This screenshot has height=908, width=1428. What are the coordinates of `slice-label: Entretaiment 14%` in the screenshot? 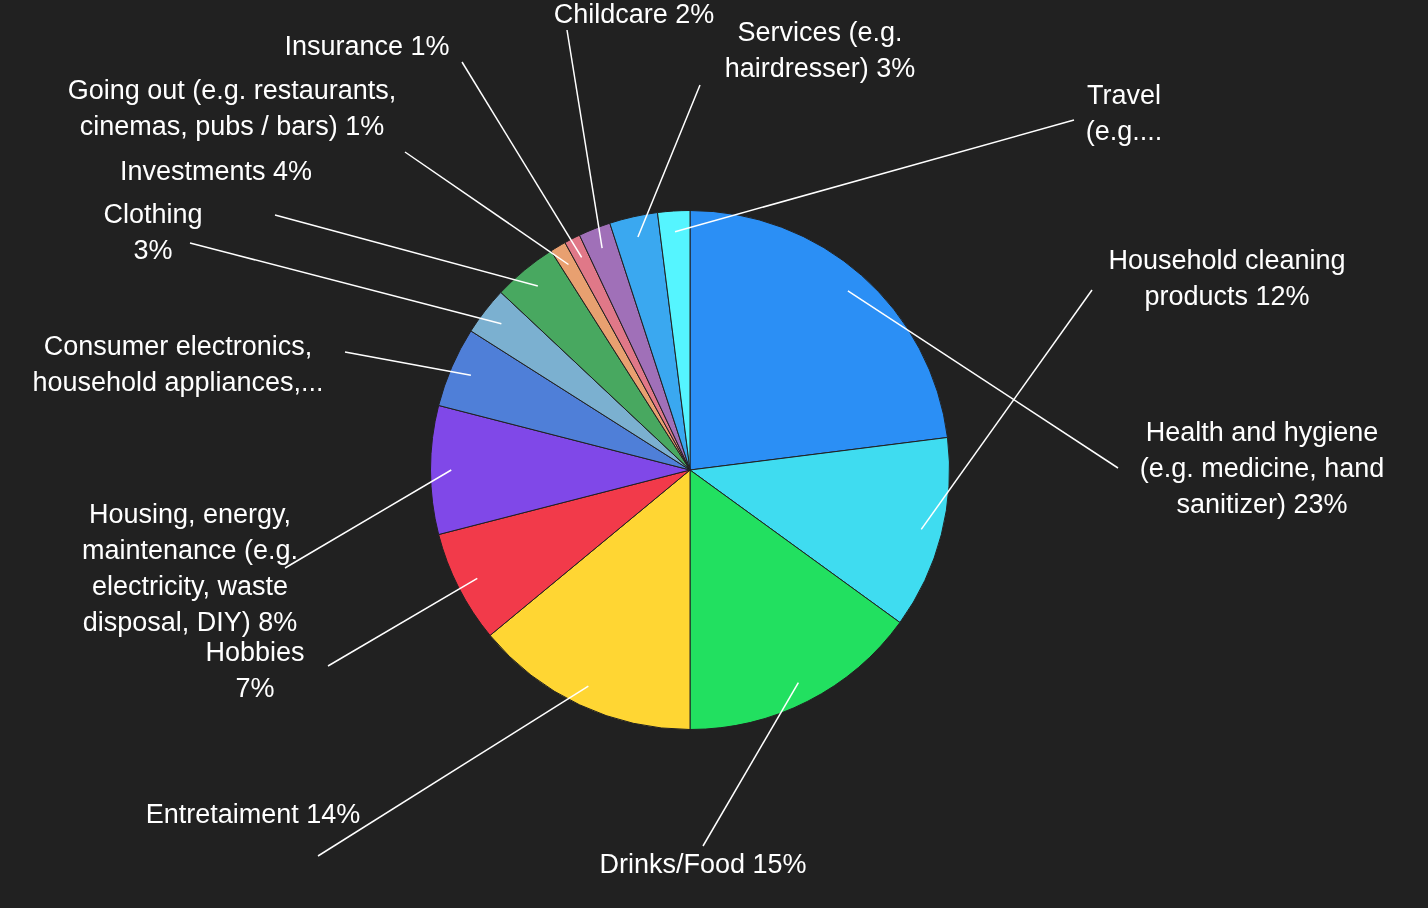 It's located at (253, 813).